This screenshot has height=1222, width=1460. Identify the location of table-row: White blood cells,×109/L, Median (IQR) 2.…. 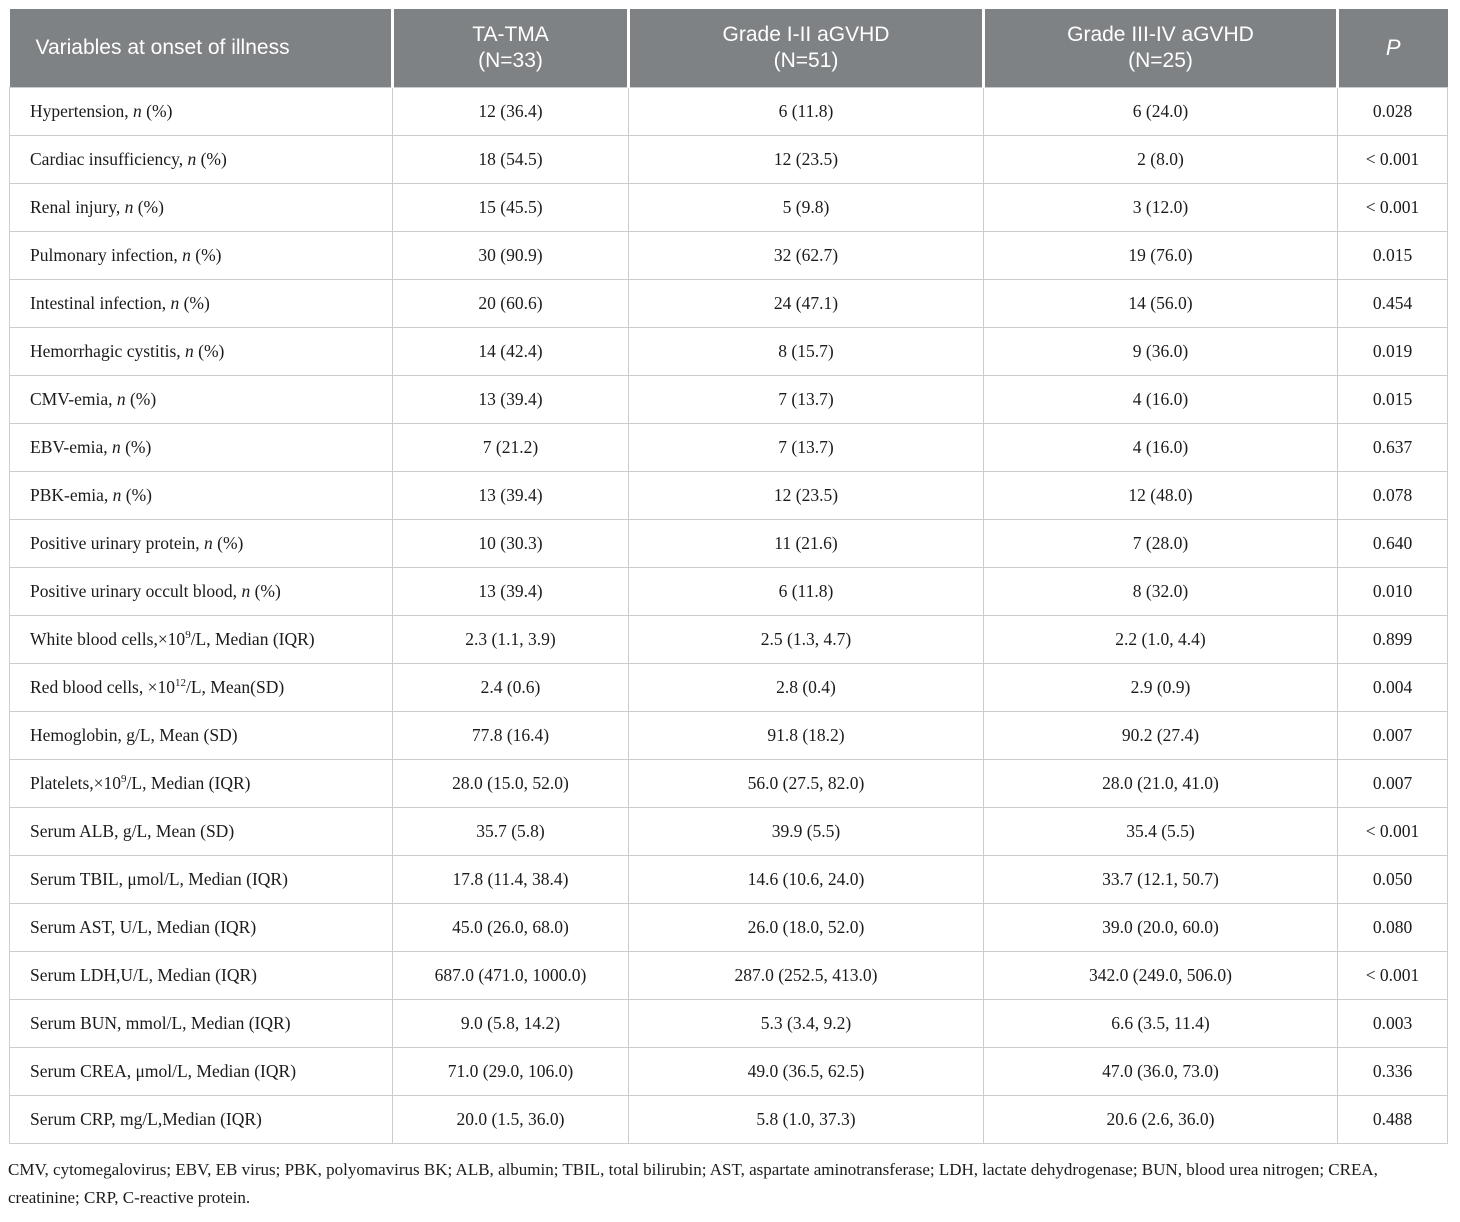
(728, 639).